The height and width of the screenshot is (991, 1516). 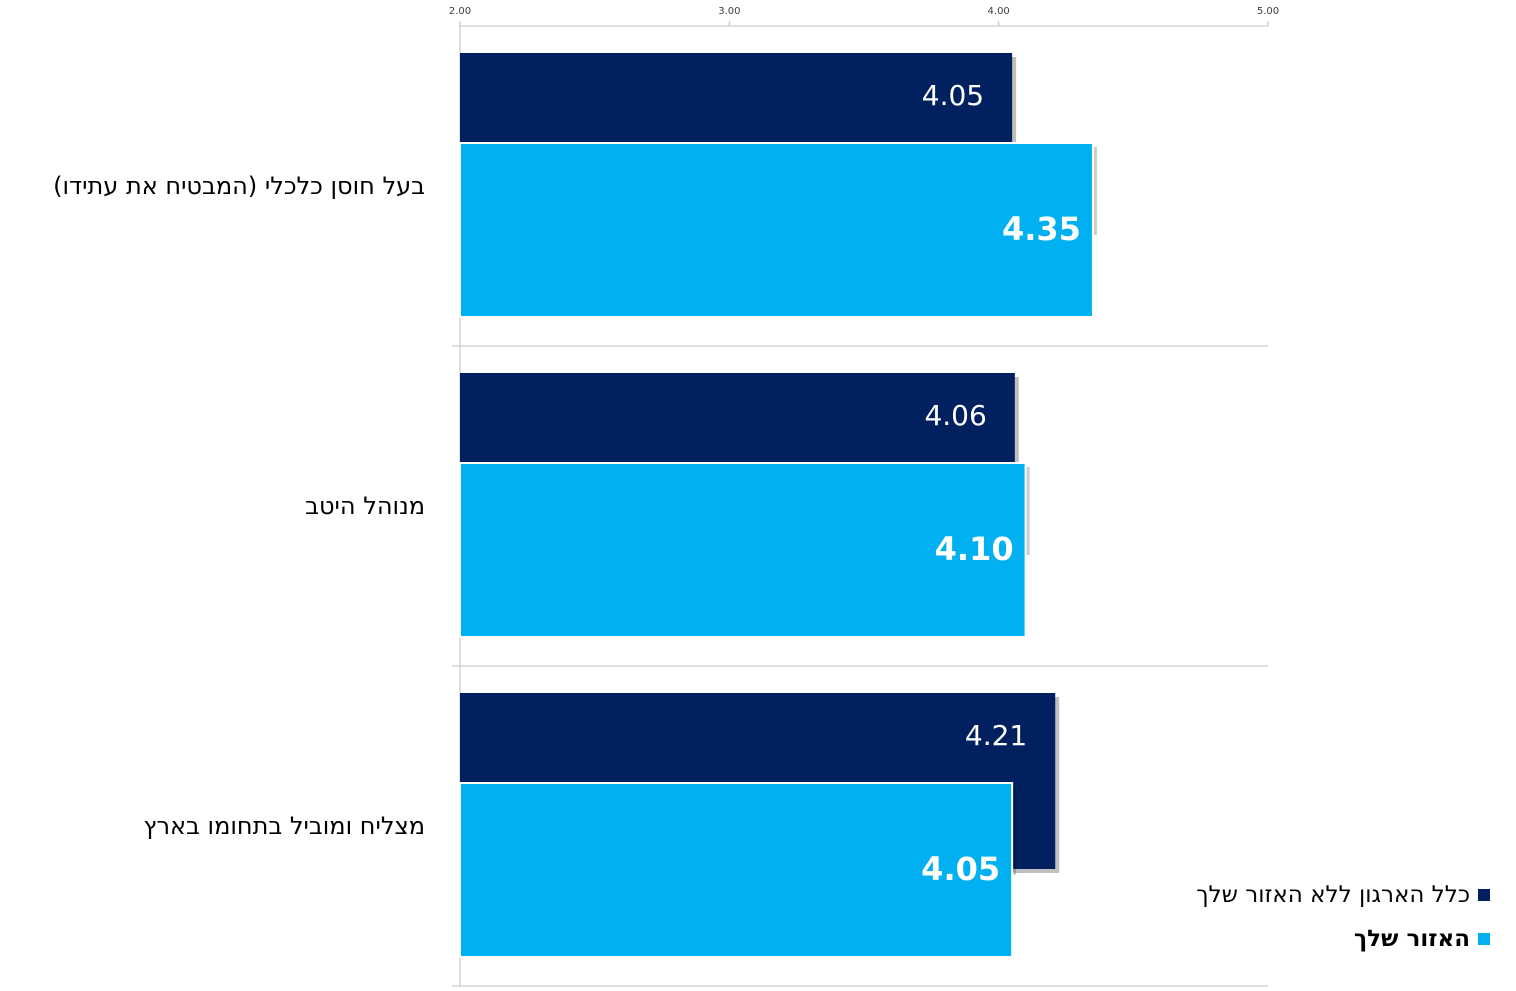 I want to click on data-label-organization: 4.21, so click(x=996, y=735).